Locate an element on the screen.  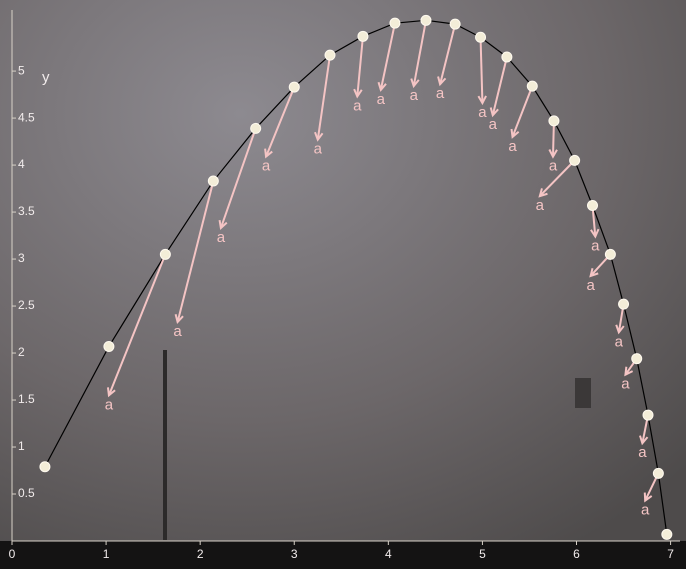
y-tick-label: 2 is located at coordinates (21, 352).